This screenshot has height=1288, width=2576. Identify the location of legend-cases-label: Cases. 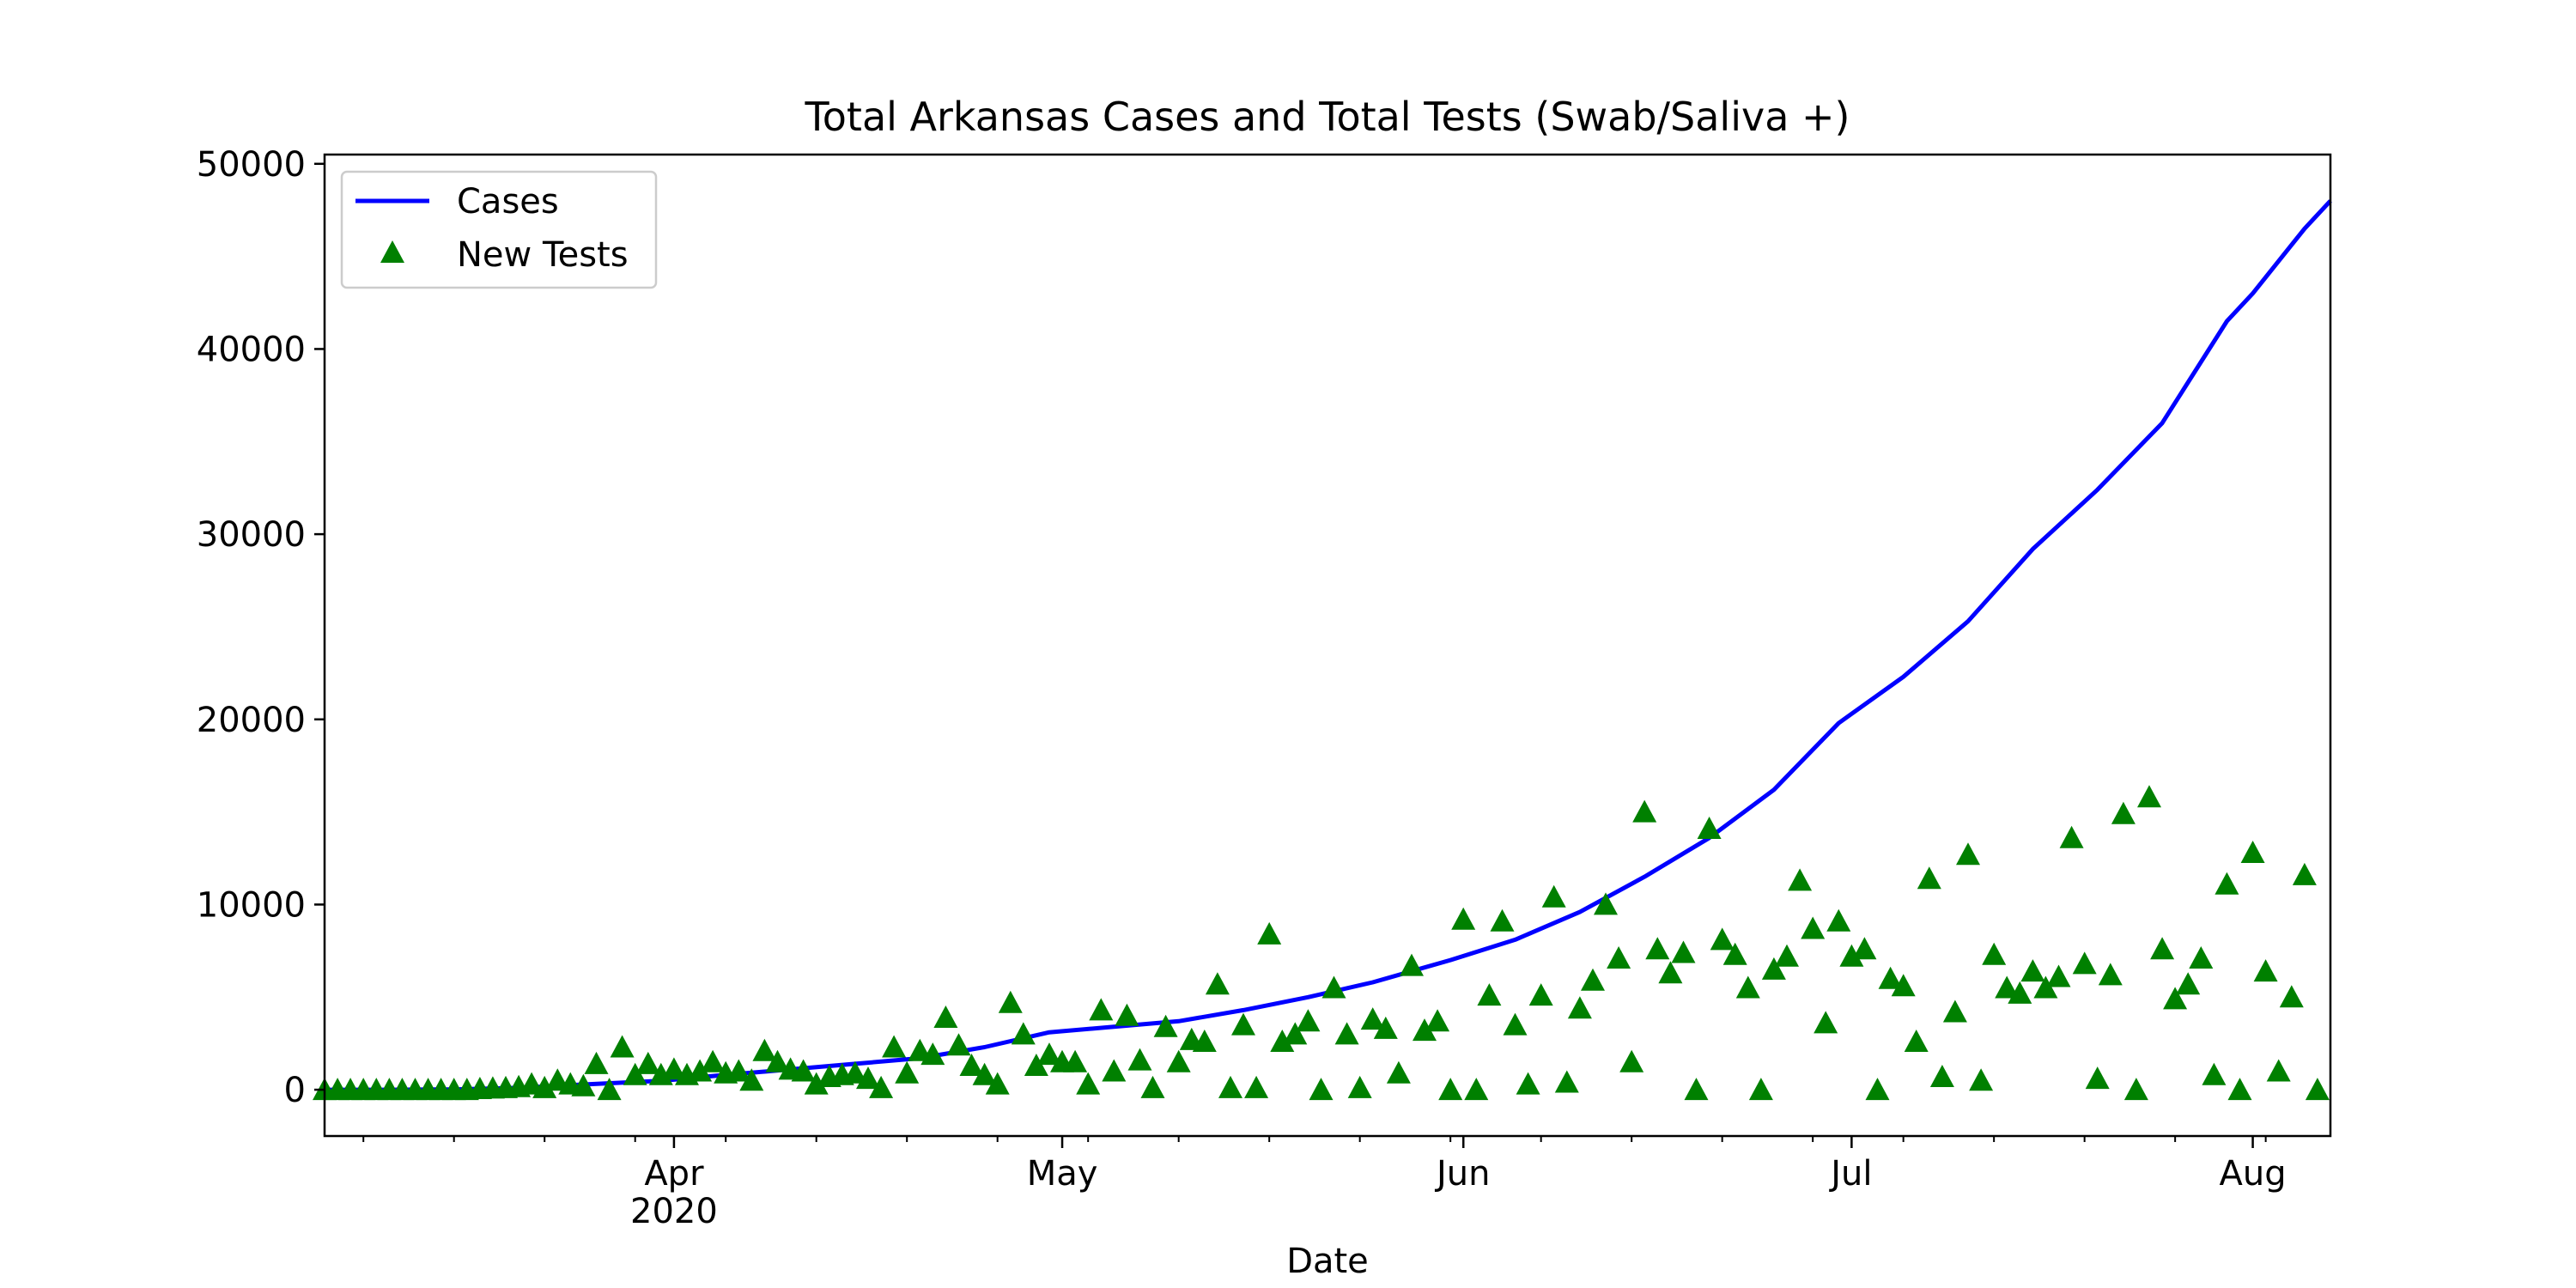
(508, 202).